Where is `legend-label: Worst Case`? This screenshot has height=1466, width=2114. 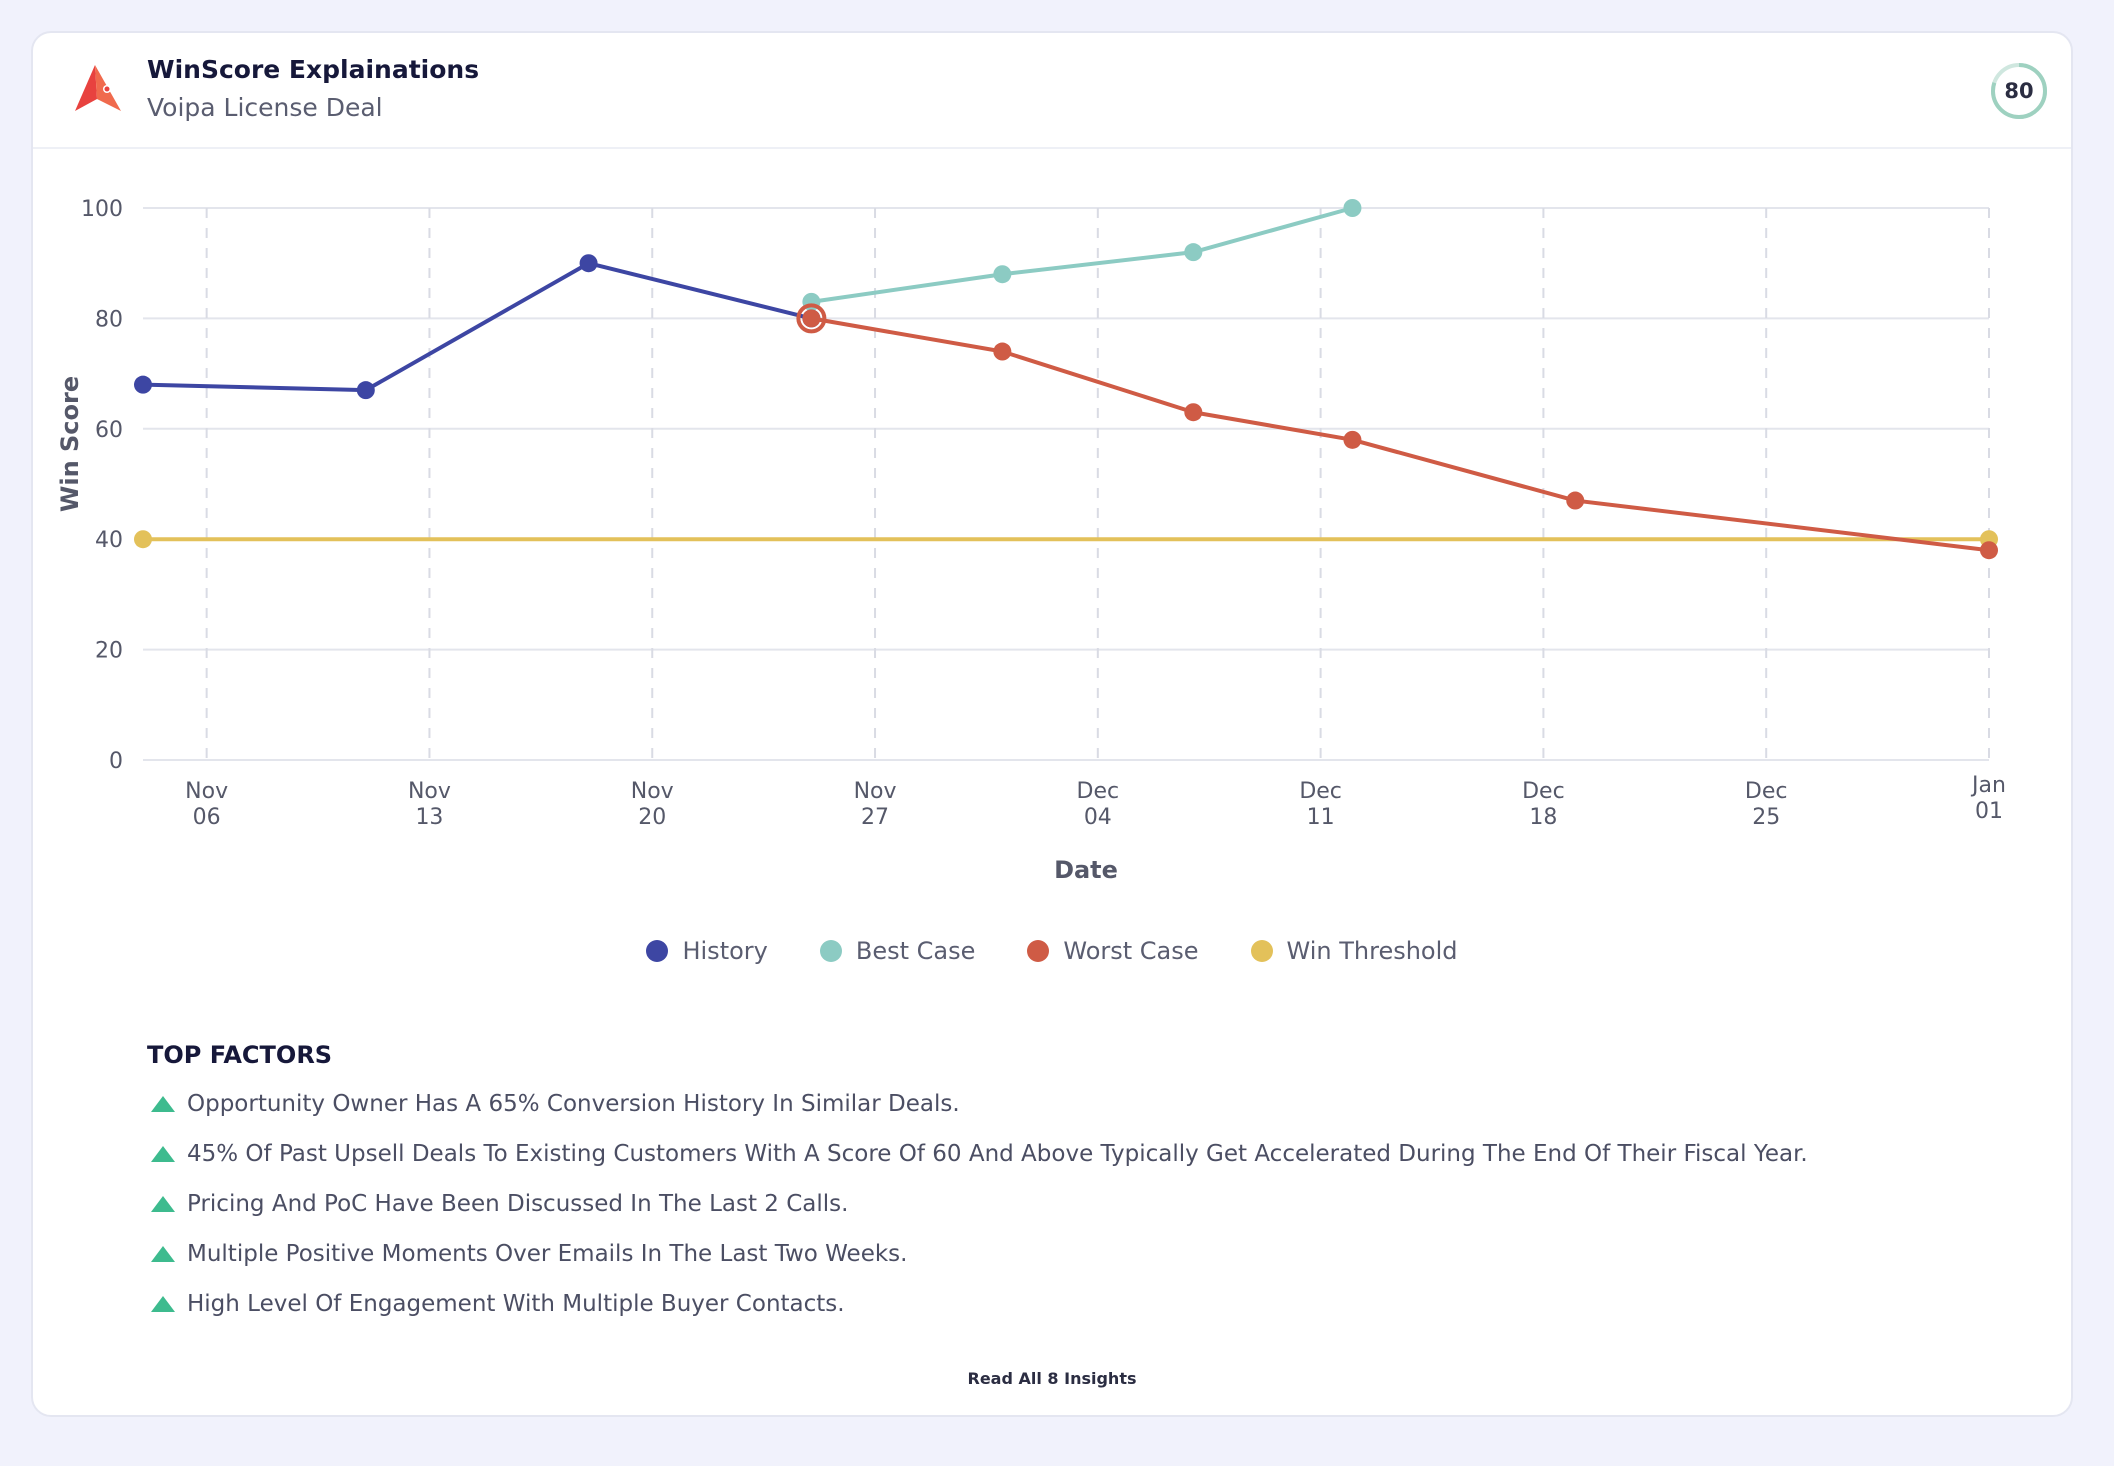 legend-label: Worst Case is located at coordinates (1131, 951).